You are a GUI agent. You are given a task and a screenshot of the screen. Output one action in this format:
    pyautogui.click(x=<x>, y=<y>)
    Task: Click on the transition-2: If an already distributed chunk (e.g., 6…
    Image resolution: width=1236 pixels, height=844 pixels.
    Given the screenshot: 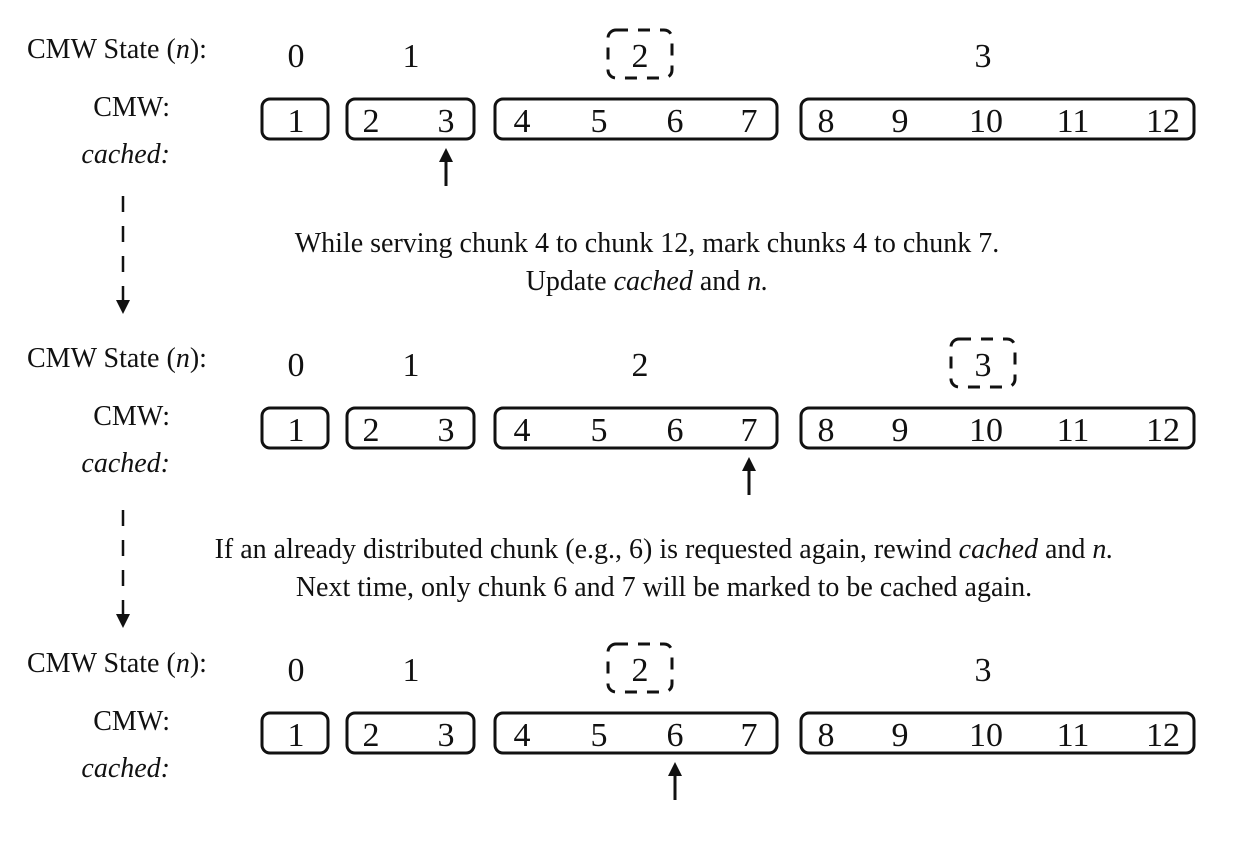 What is the action you would take?
    pyautogui.click(x=614, y=569)
    